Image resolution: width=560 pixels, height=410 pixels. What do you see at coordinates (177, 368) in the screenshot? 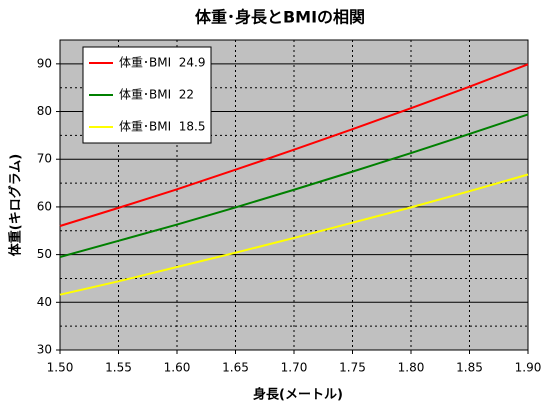
I see `x-tick-label: 1.60` at bounding box center [177, 368].